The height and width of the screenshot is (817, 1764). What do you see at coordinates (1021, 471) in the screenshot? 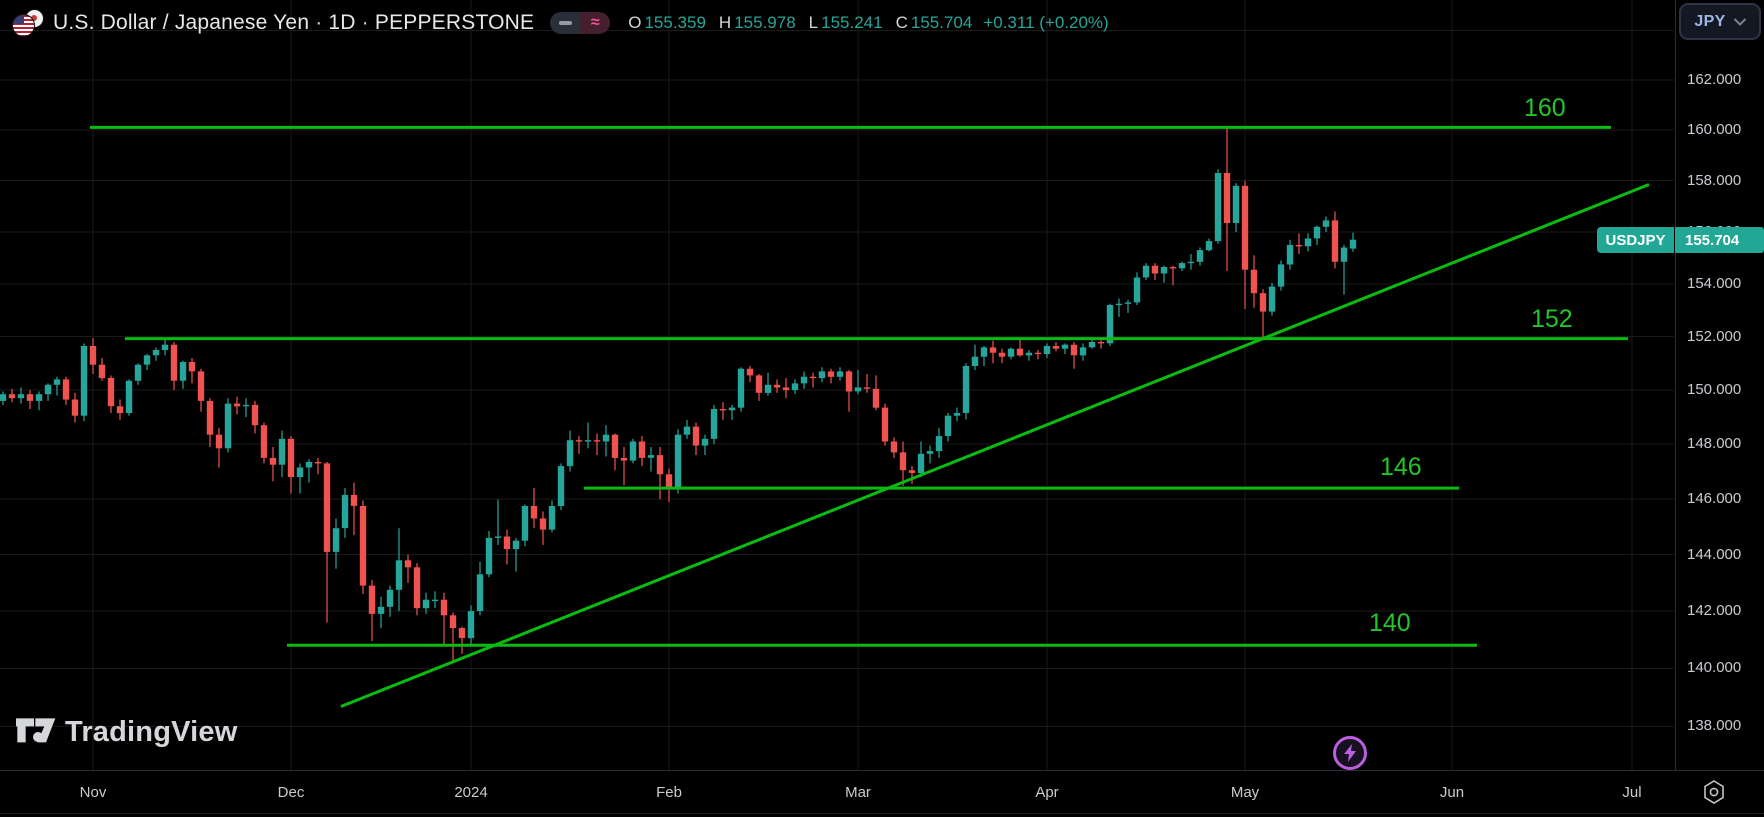
I see `drawing-horizontal-line-146: 146` at bounding box center [1021, 471].